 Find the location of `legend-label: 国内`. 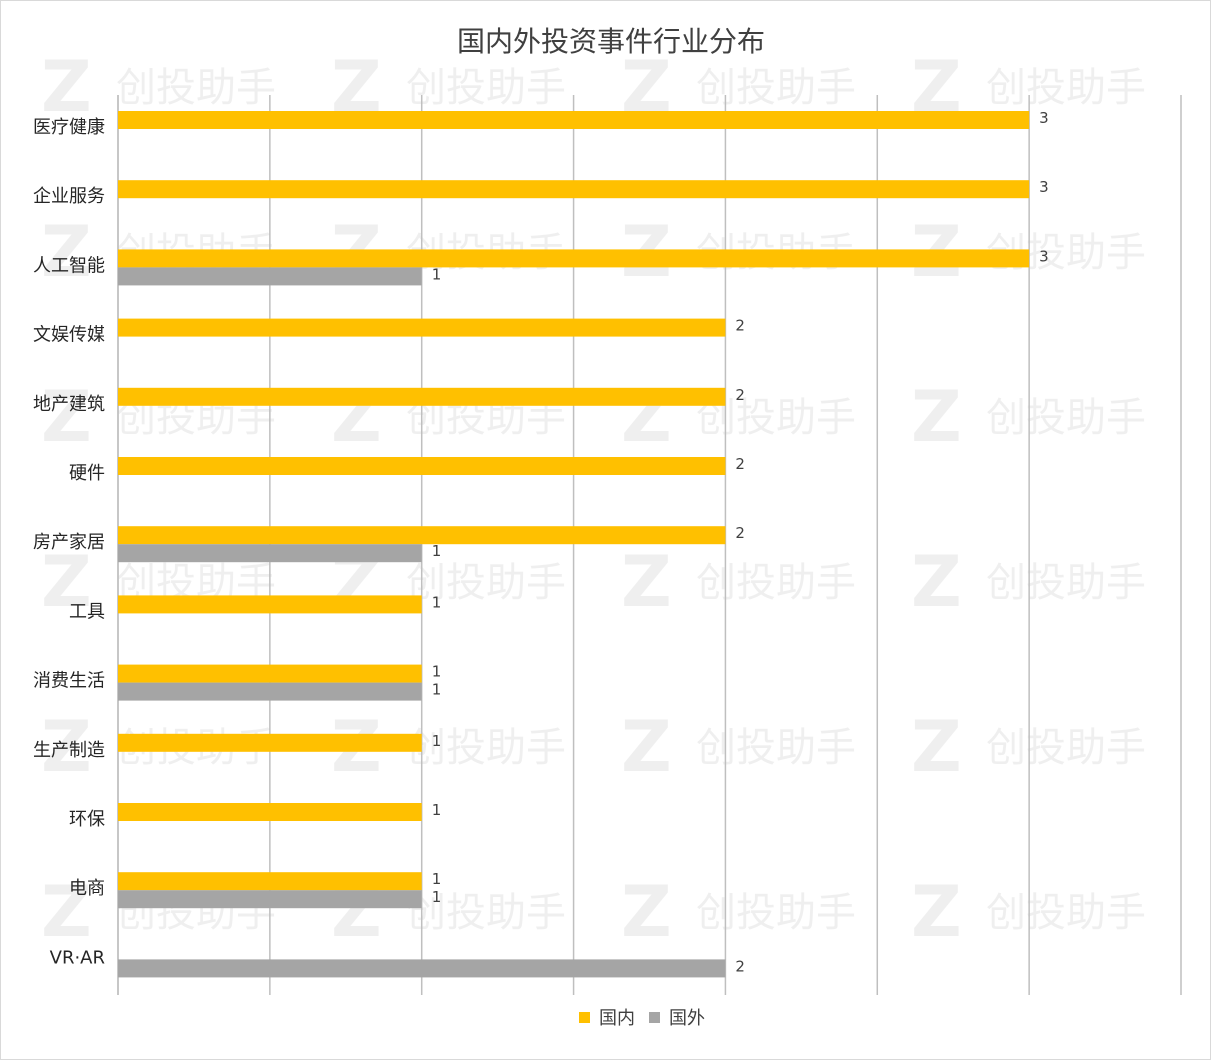

legend-label: 国内 is located at coordinates (617, 1018).